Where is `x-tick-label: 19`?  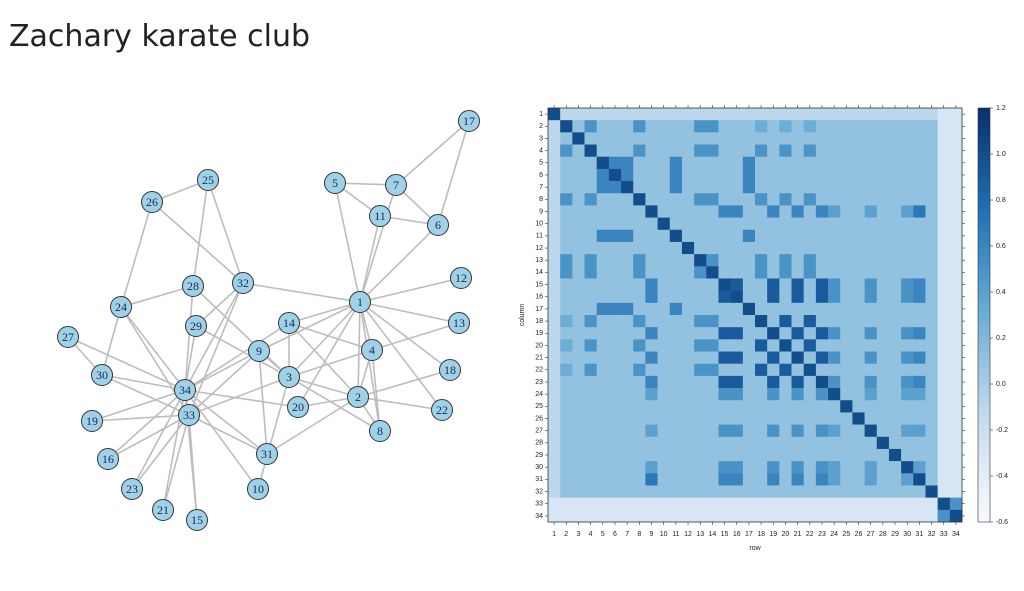
x-tick-label: 19 is located at coordinates (773, 534).